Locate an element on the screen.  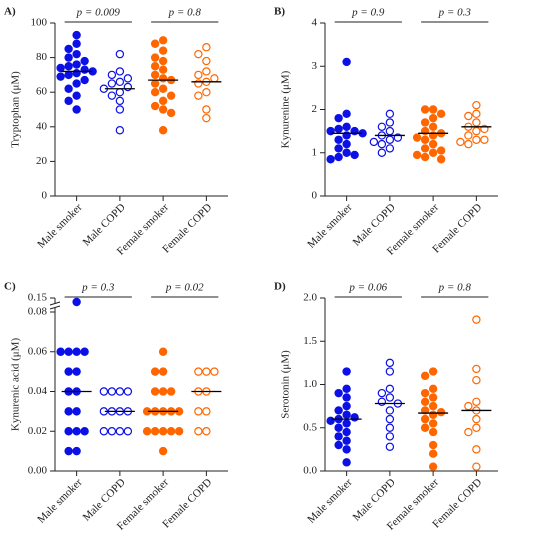
y-tick-label: 0.04 is located at coordinates (38, 391).